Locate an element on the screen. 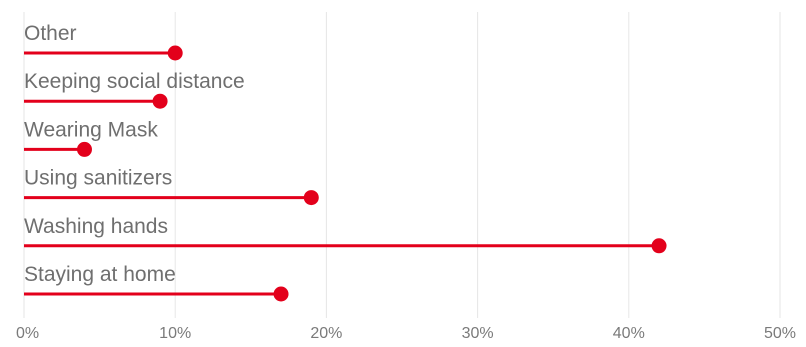 This screenshot has width=806, height=347. x-tick-label-30pct: 30% is located at coordinates (478, 333).